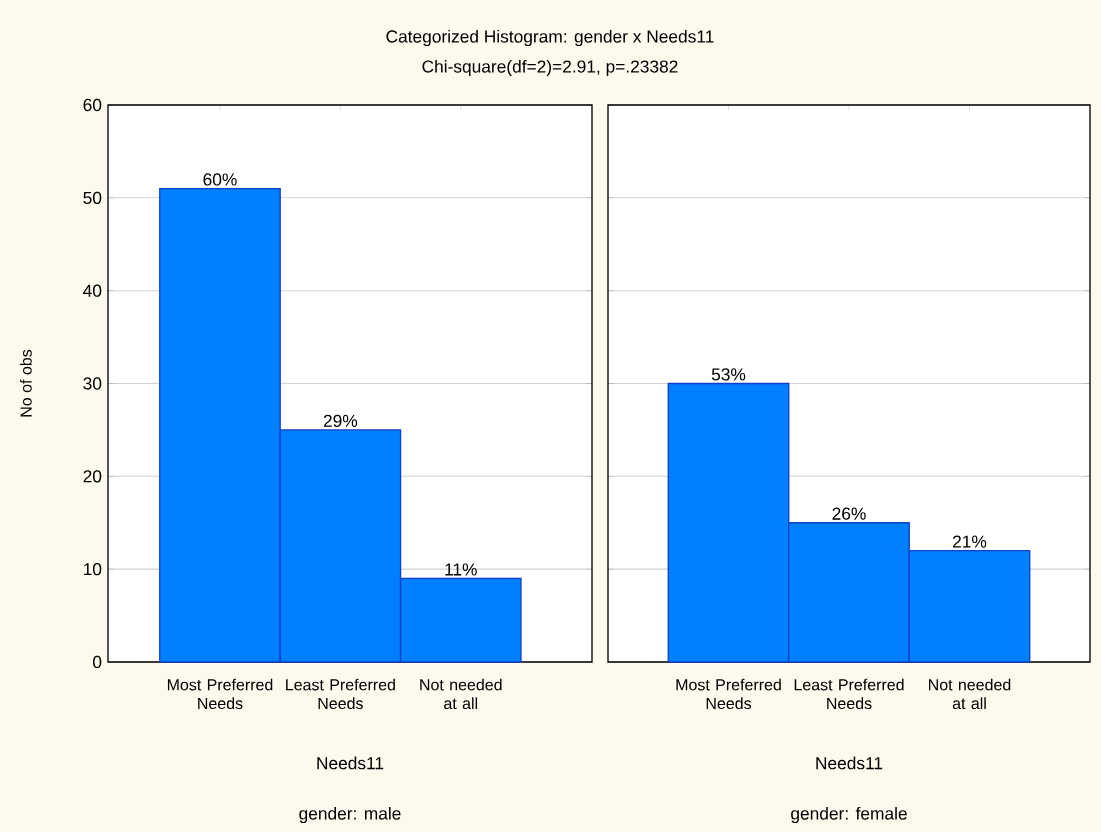  What do you see at coordinates (92, 383) in the screenshot?
I see `y-tick-label: 30` at bounding box center [92, 383].